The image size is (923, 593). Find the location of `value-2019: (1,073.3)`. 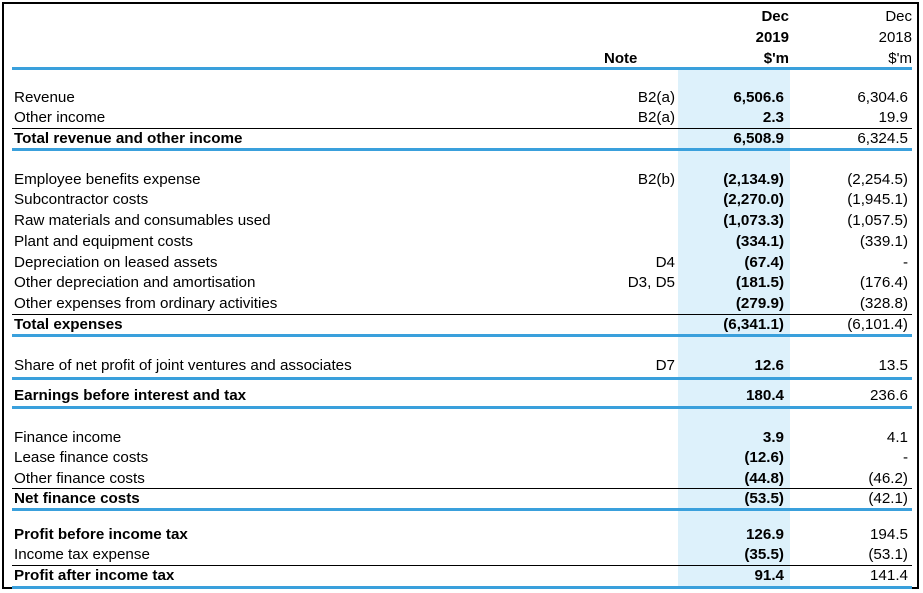

value-2019: (1,073.3) is located at coordinates (753, 220).